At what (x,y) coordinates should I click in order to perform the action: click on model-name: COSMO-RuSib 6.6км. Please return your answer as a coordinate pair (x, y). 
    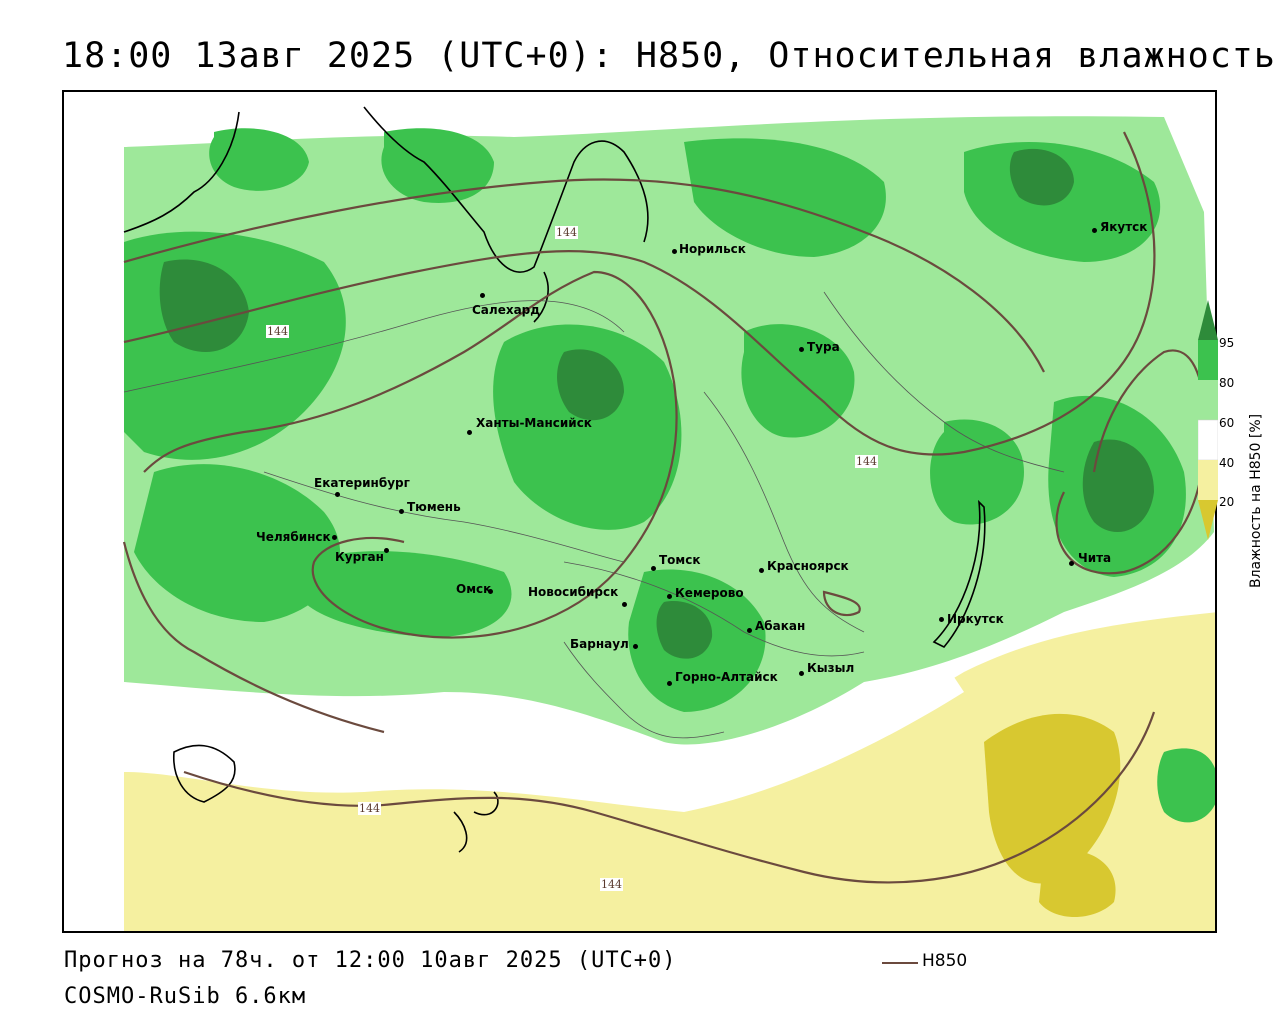
    Looking at the image, I should click on (185, 996).